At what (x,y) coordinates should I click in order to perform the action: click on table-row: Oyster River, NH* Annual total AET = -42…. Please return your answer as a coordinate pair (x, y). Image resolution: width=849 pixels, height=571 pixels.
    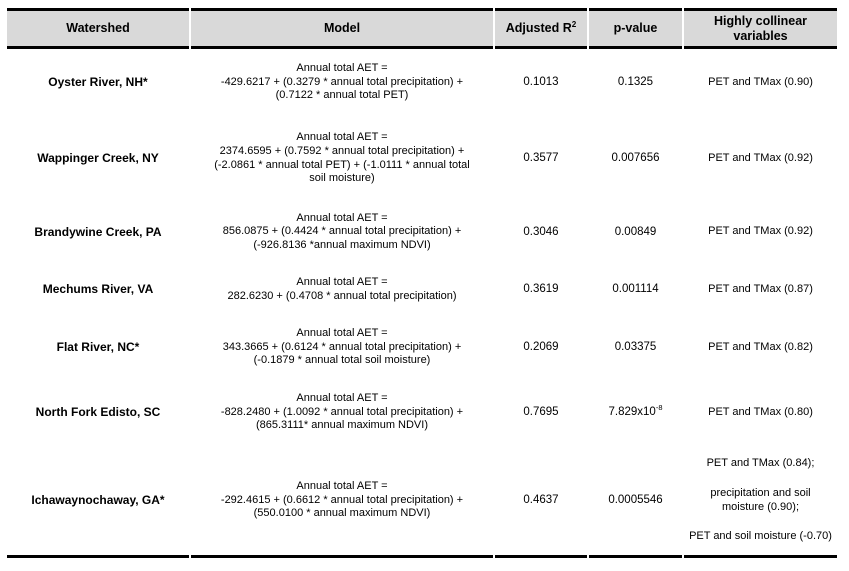
    Looking at the image, I should click on (422, 82).